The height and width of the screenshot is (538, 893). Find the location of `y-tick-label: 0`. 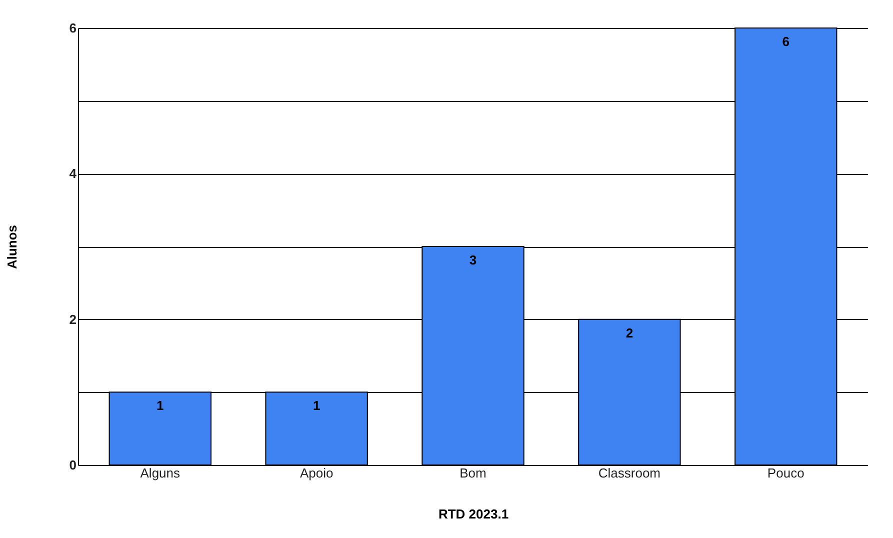

y-tick-label: 0 is located at coordinates (72, 465).